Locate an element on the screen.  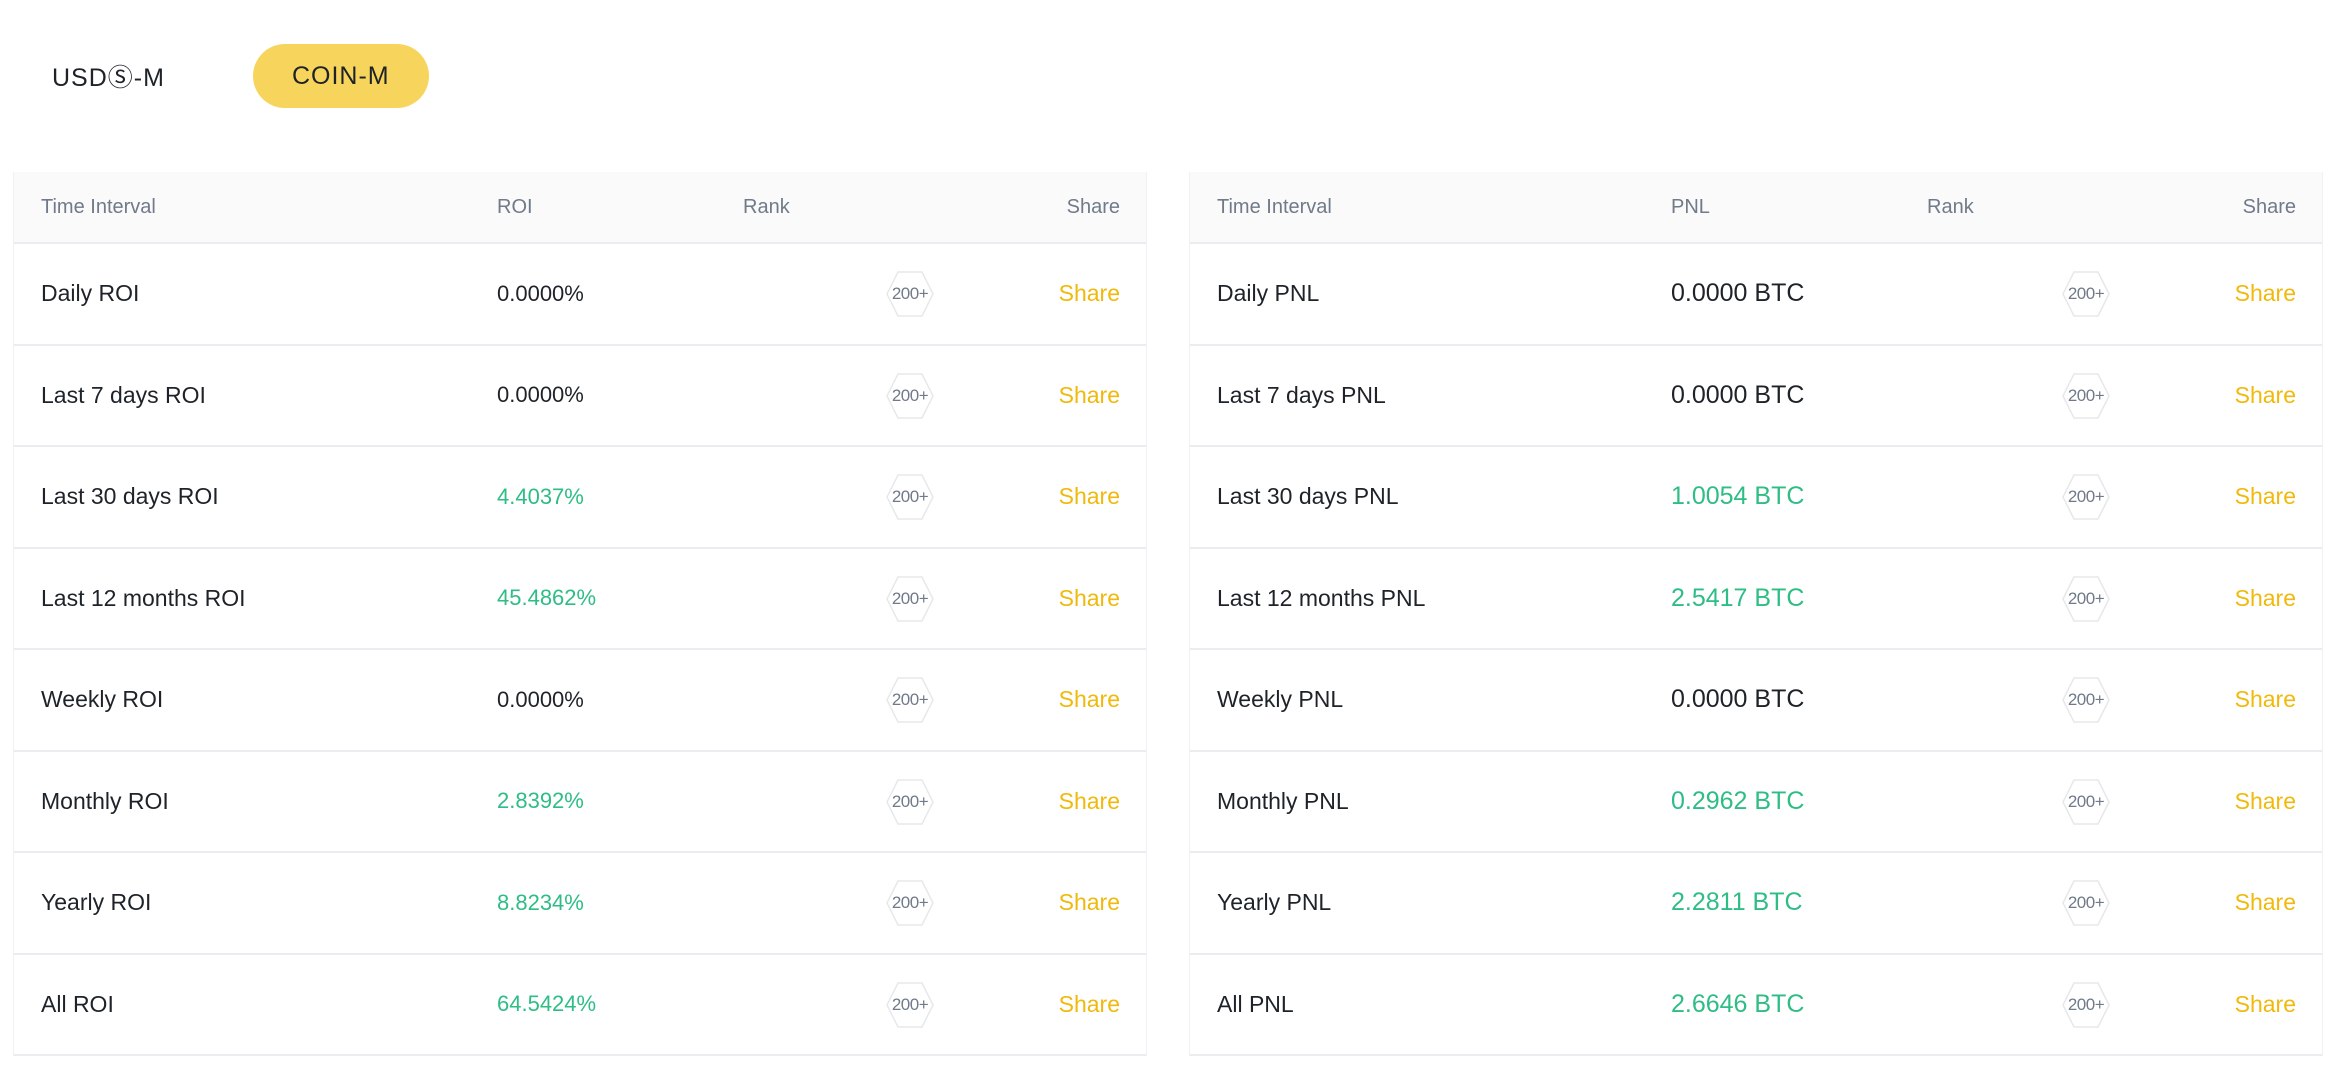
time-interval-label: All PNL is located at coordinates (1255, 1003).